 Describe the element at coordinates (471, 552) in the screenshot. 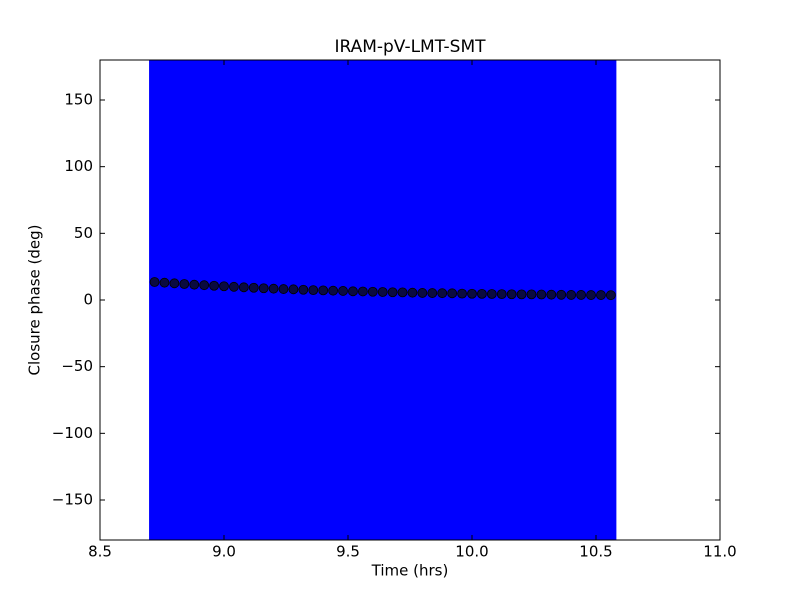

I see `x-tick-label: 10.0` at that location.